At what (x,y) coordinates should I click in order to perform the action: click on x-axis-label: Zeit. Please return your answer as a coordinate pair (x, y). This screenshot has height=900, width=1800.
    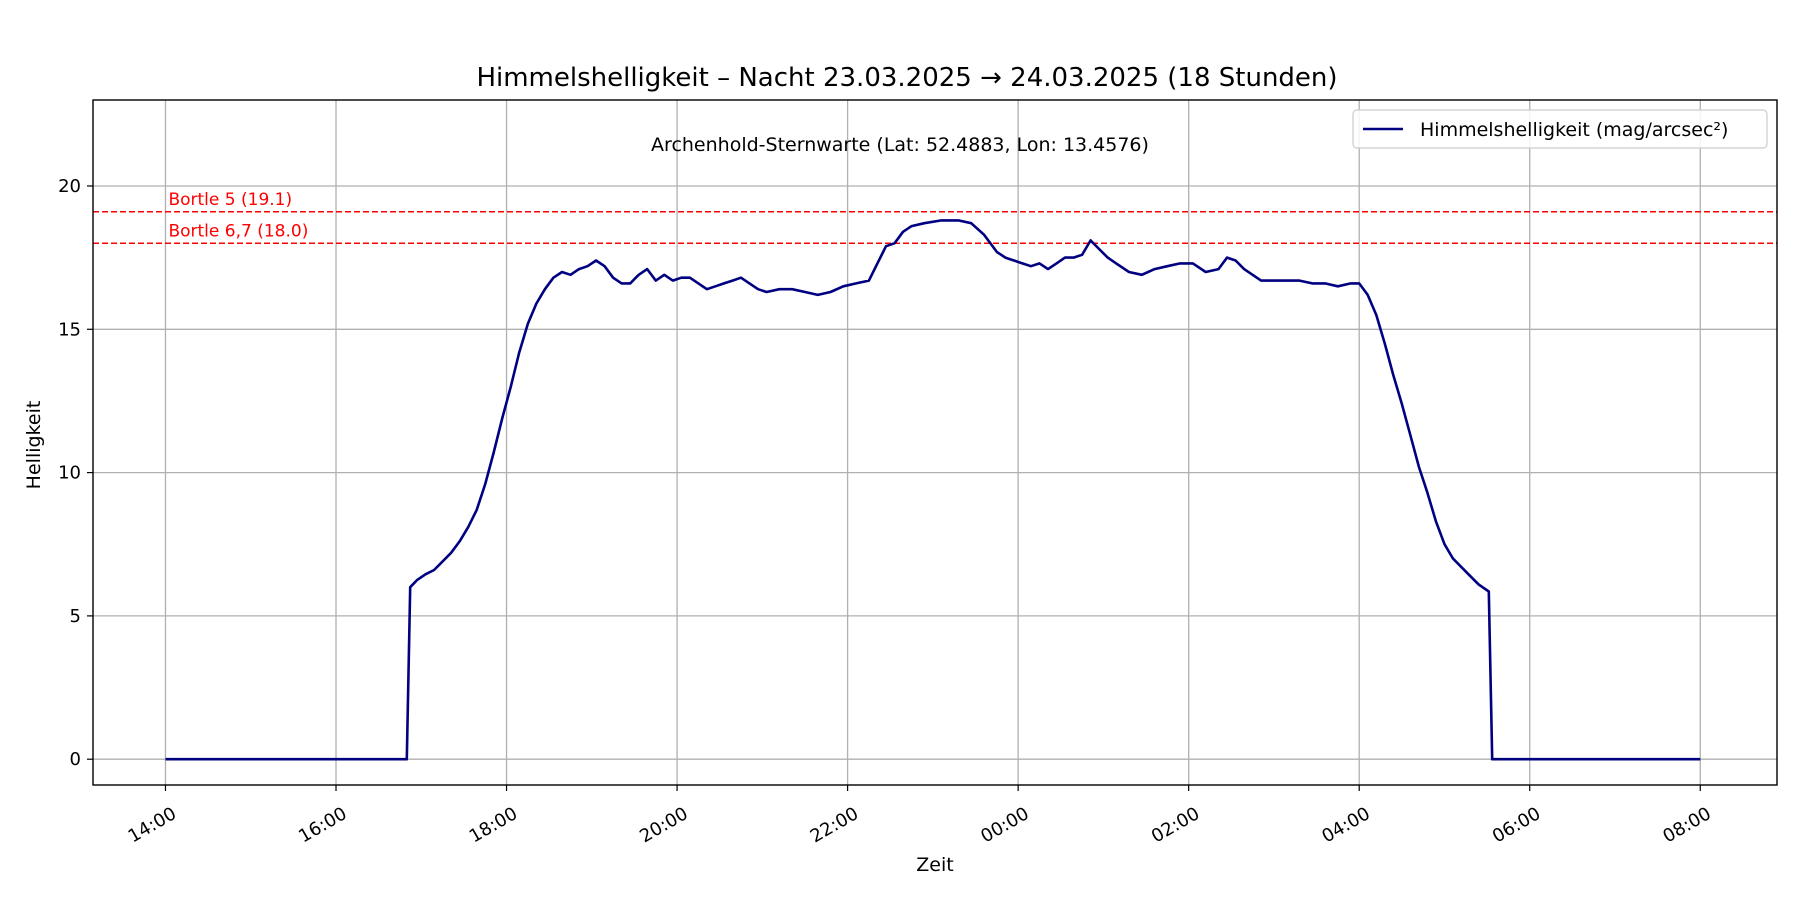
    Looking at the image, I should click on (934, 865).